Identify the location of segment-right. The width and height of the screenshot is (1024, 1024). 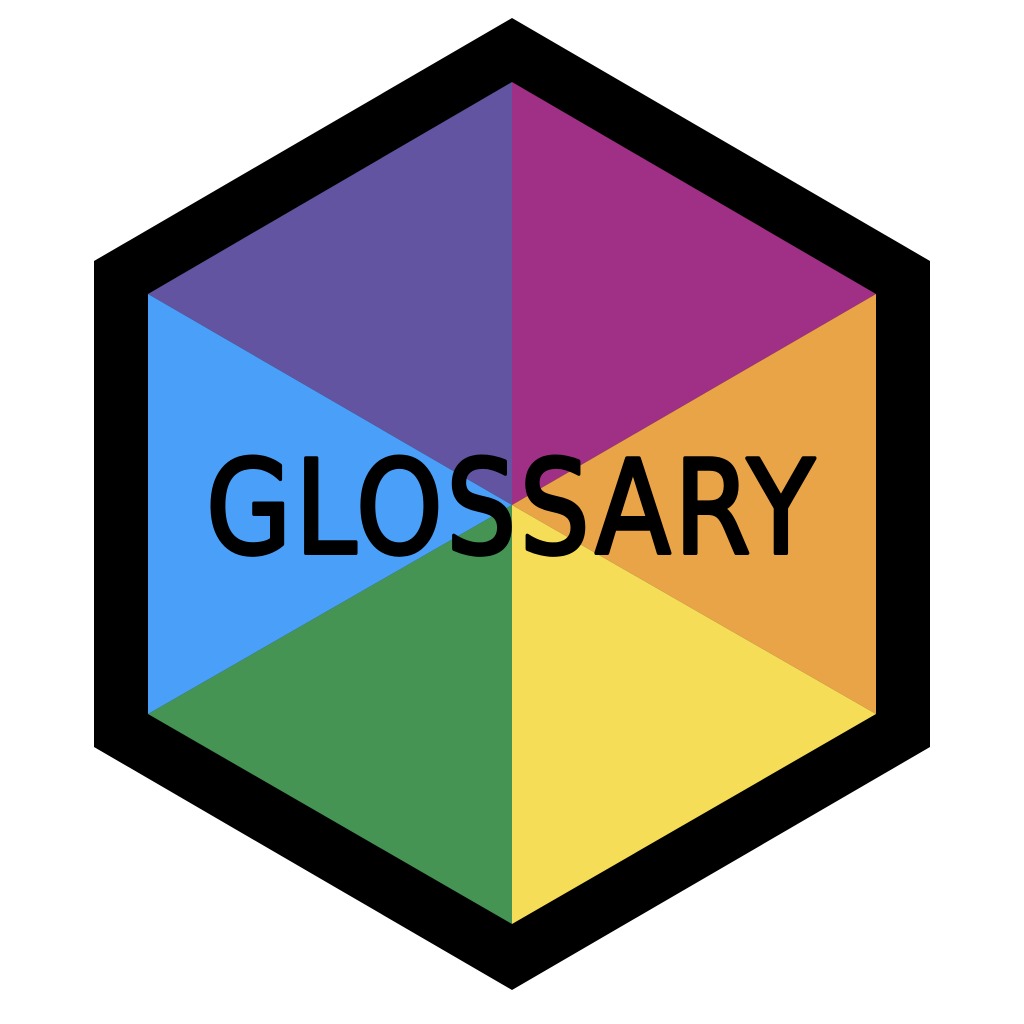
(694, 504).